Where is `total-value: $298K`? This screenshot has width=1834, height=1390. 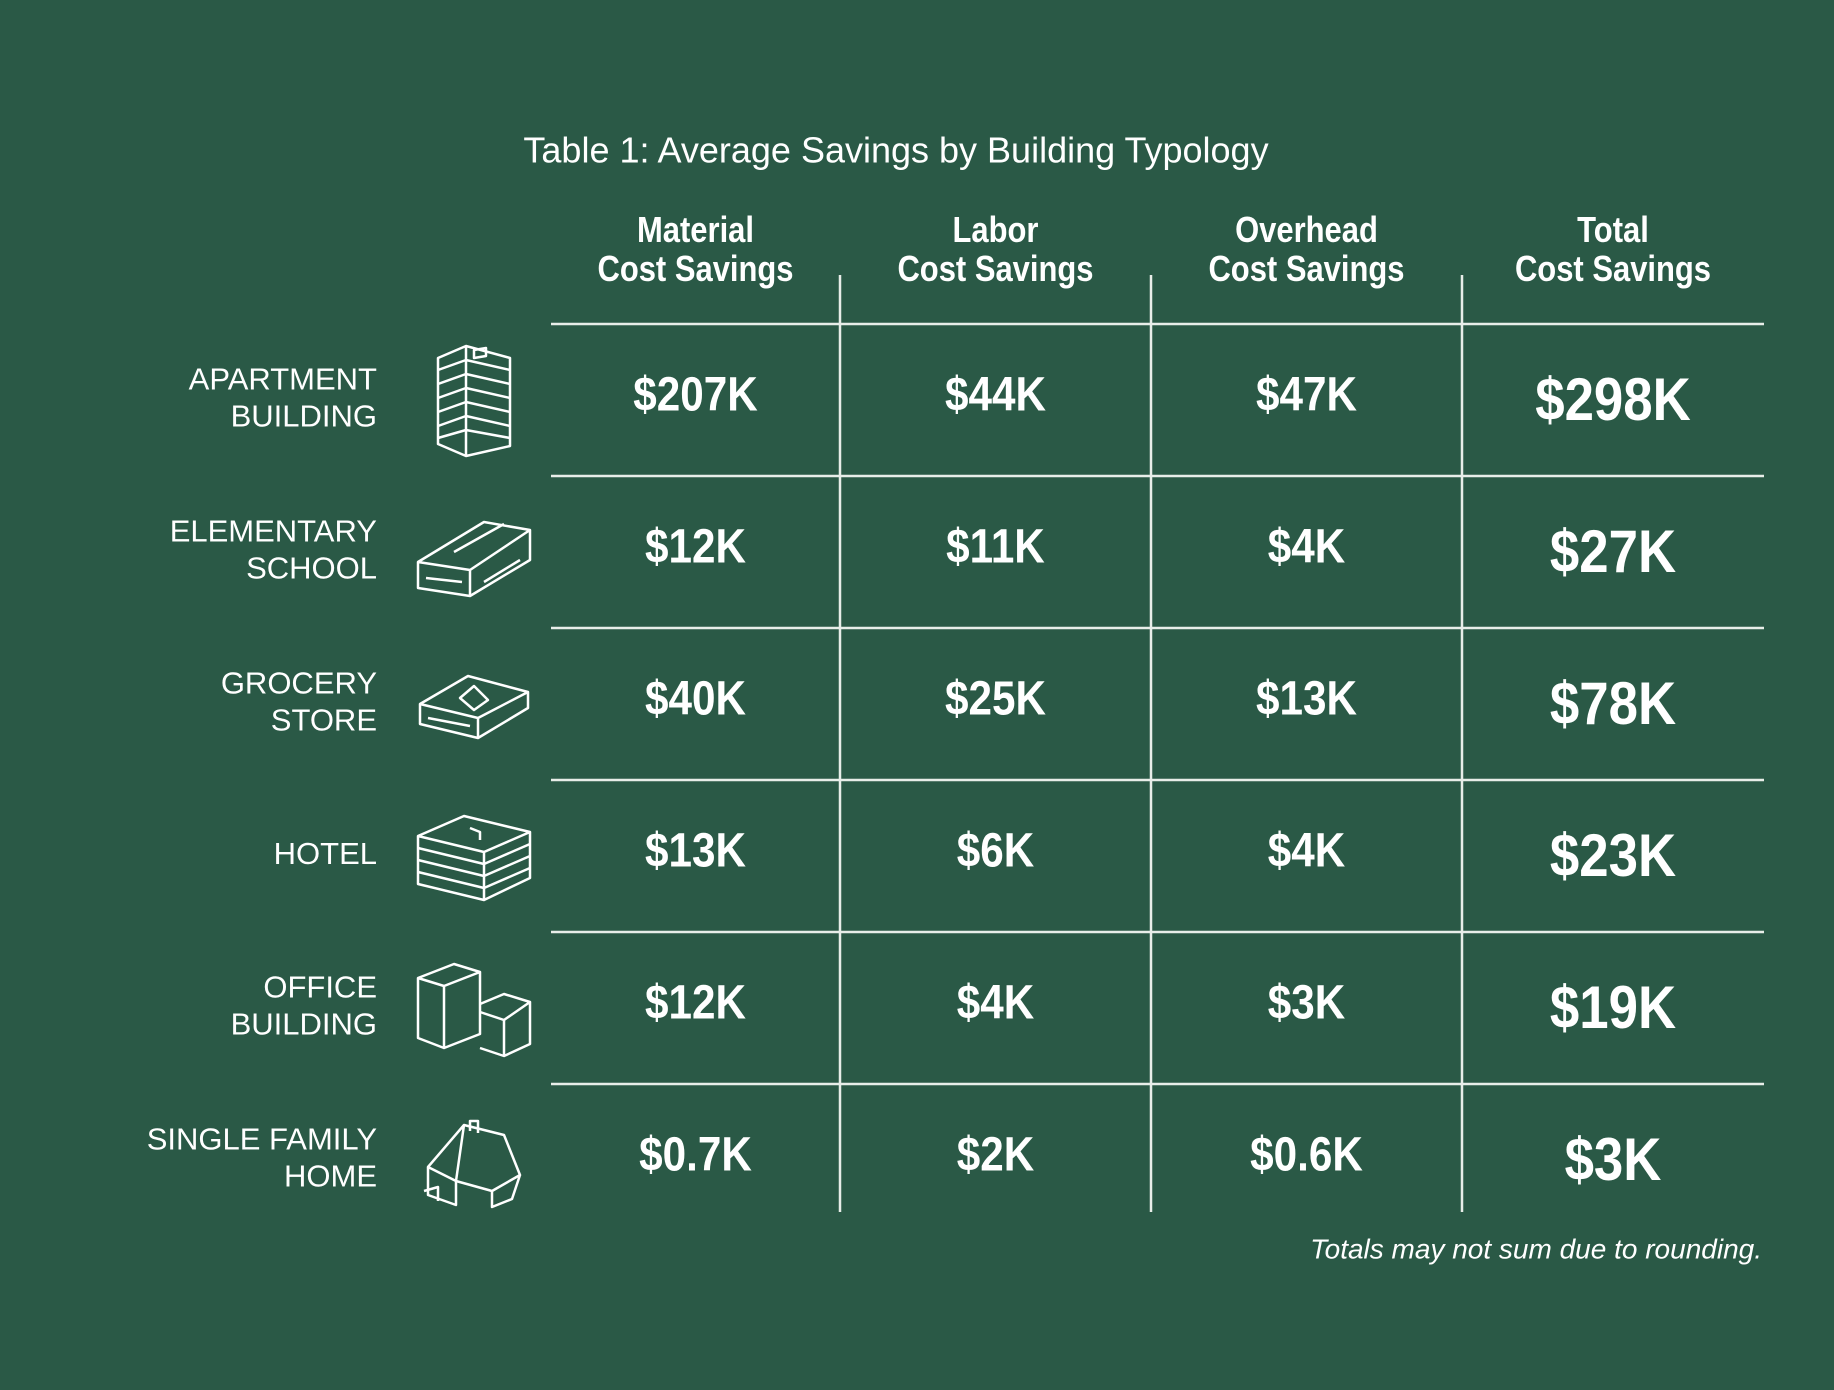 total-value: $298K is located at coordinates (1613, 399).